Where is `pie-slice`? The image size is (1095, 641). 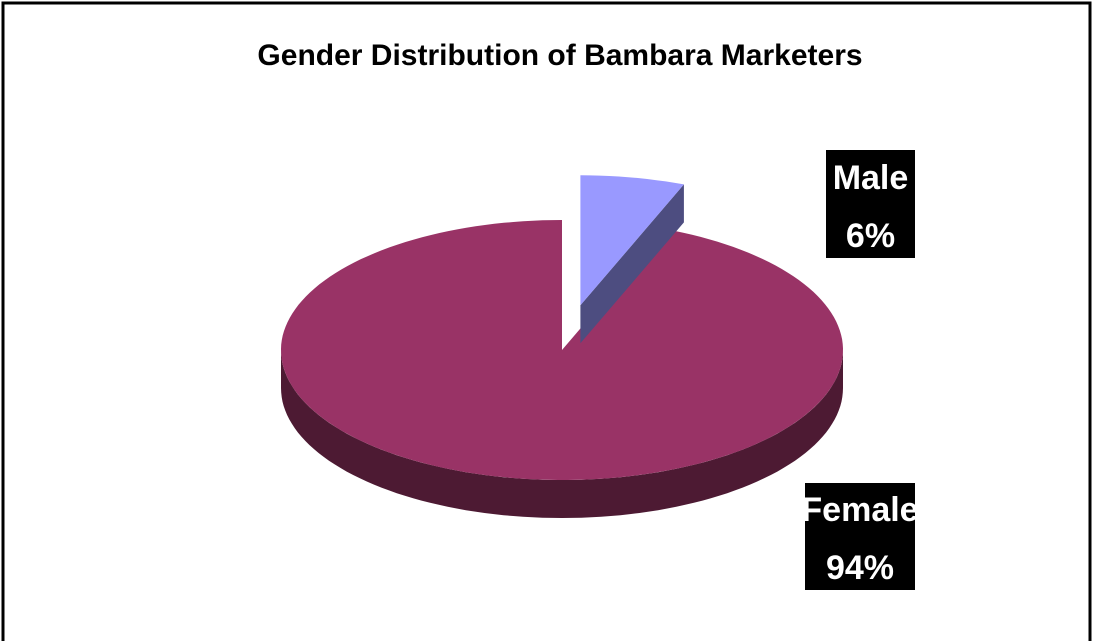
pie-slice is located at coordinates (632, 240).